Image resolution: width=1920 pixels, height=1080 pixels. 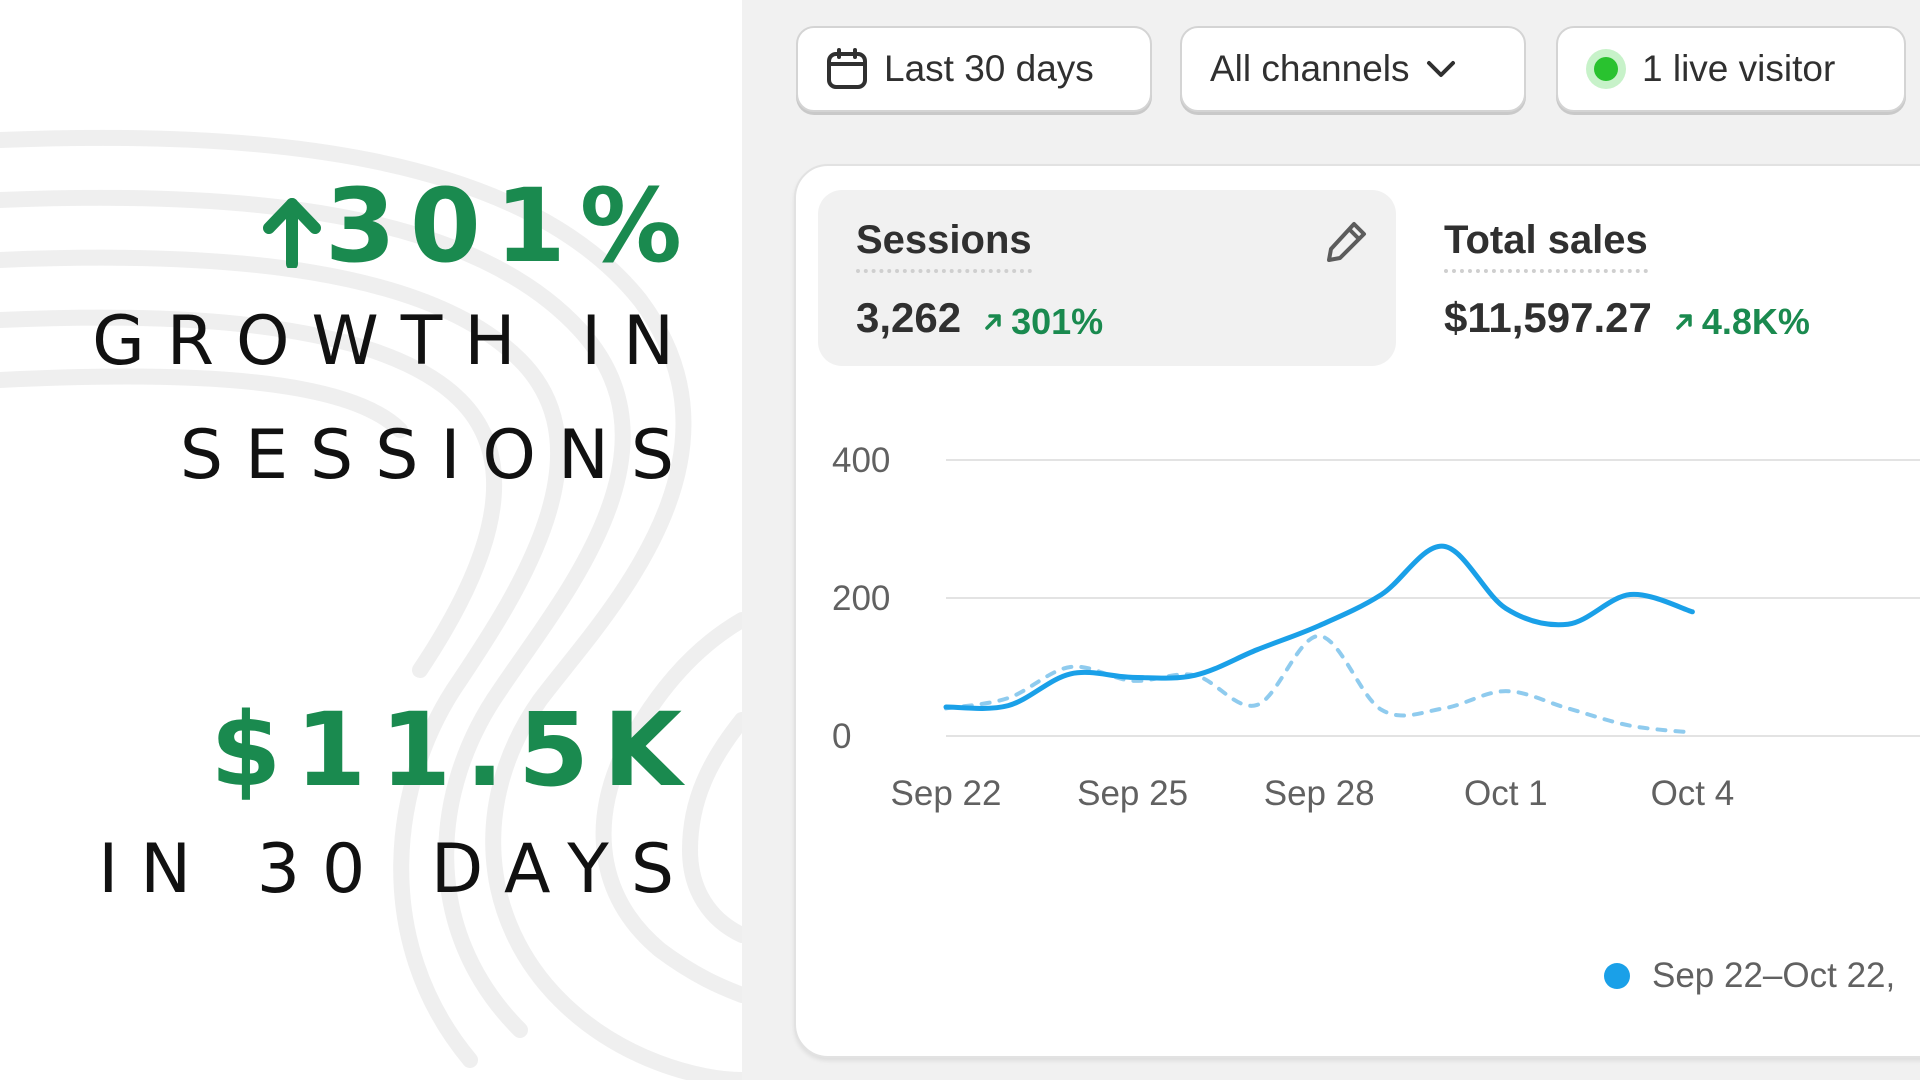 What do you see at coordinates (1755, 321) in the screenshot?
I see `total-sales-change-value: 4.8K%` at bounding box center [1755, 321].